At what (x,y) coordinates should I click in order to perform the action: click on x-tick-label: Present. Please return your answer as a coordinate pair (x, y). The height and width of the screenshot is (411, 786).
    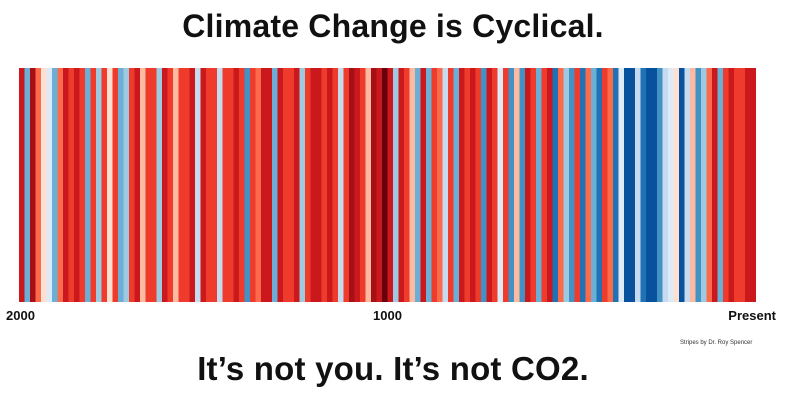
    Looking at the image, I should click on (752, 315).